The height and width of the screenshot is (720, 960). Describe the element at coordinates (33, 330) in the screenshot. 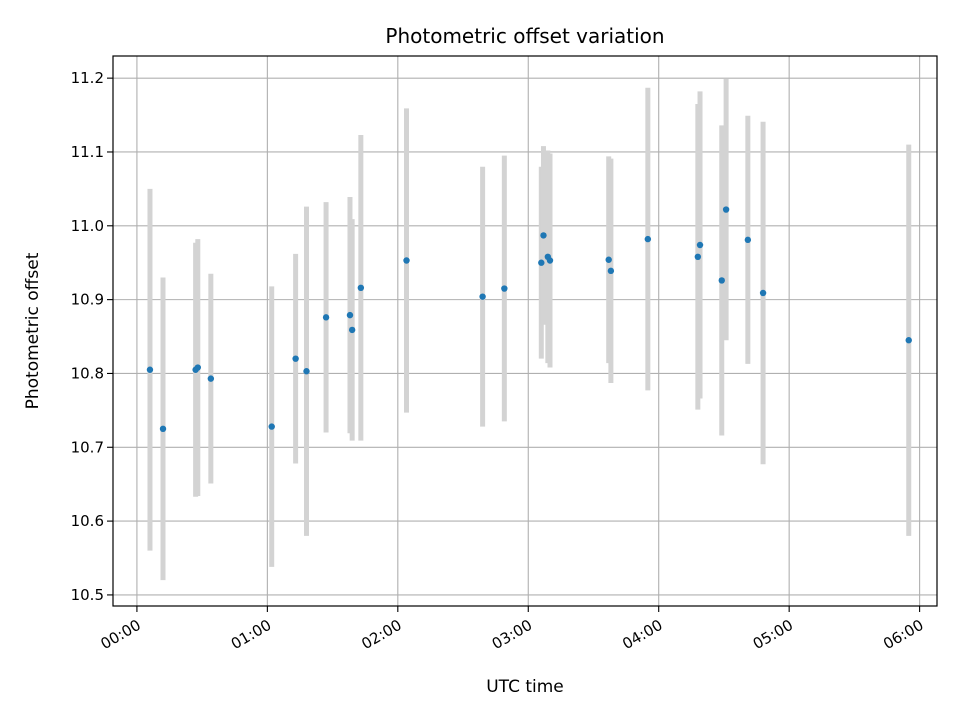

I see `y-axis-title: Photometric offset` at that location.